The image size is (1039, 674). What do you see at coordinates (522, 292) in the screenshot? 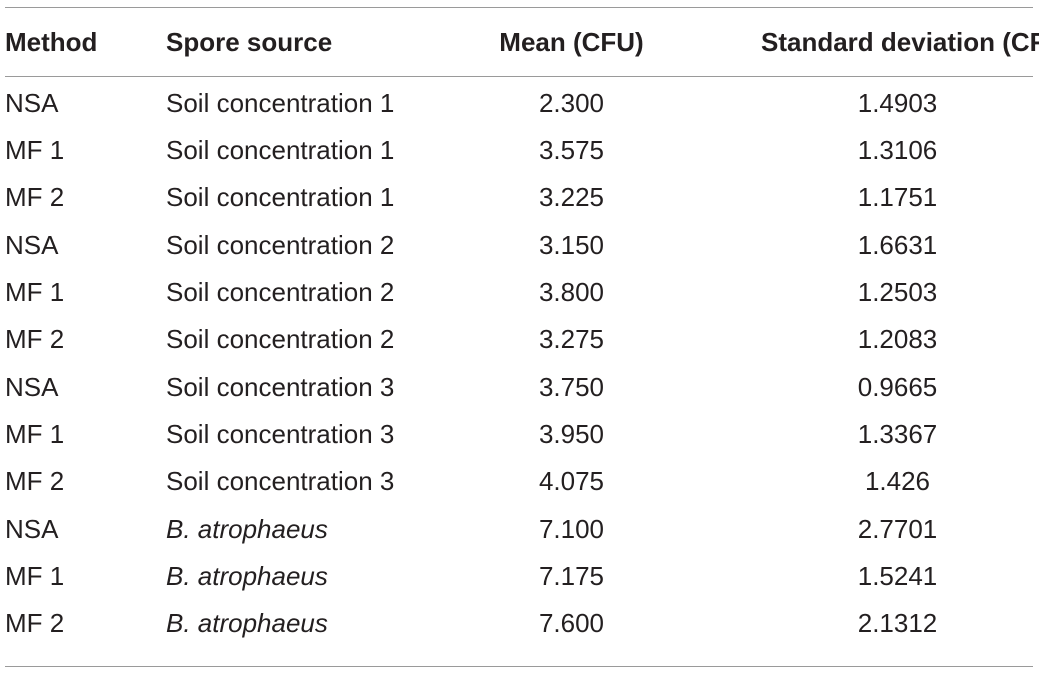
I see `table-row: MF 1 Soil concentration 2 3.800 1.2503` at bounding box center [522, 292].